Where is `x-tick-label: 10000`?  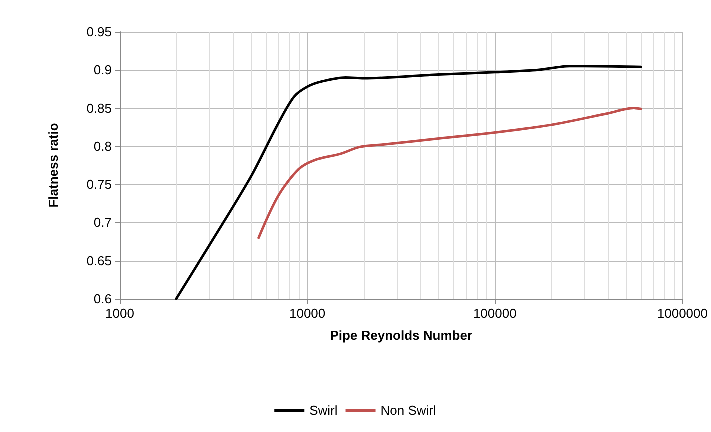
x-tick-label: 10000 is located at coordinates (307, 313).